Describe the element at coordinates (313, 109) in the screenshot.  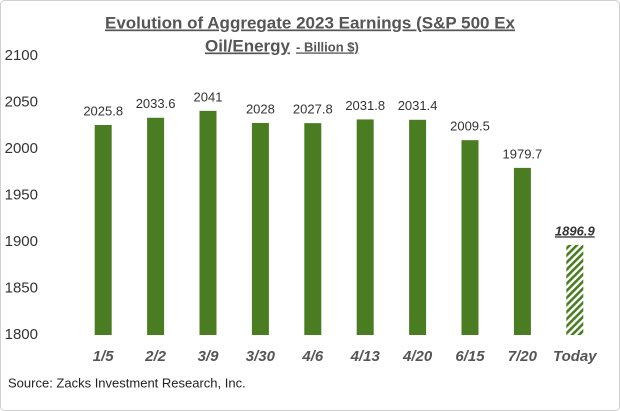
I see `value-label: 2027.8` at that location.